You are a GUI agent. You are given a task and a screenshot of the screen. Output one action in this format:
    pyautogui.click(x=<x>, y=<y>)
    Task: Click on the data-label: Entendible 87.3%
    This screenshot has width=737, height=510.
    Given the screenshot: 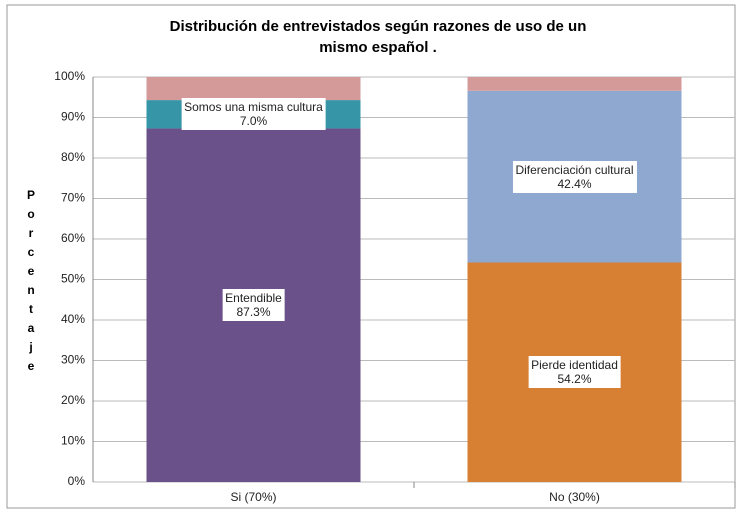 What is the action you would take?
    pyautogui.click(x=253, y=305)
    